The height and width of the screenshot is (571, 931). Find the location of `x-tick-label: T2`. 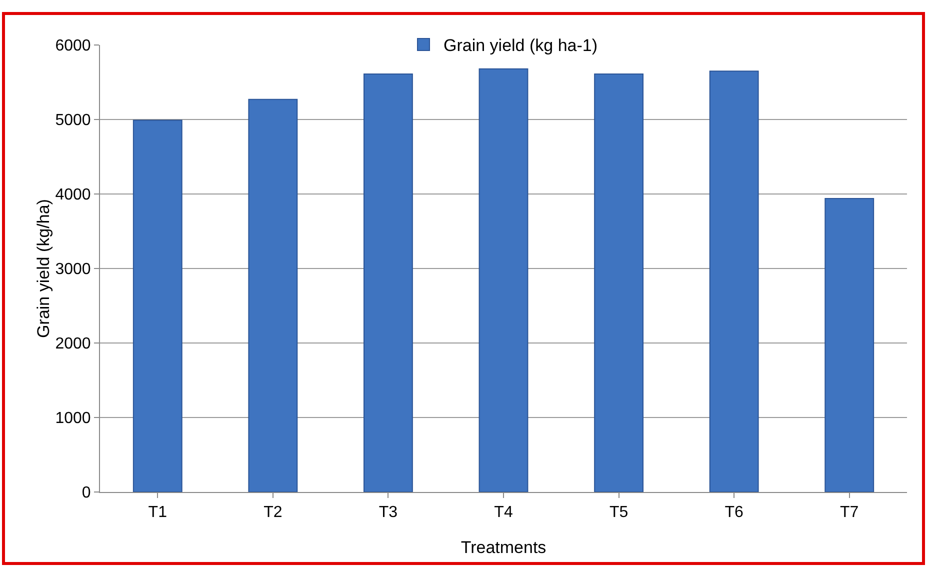

x-tick-label: T2 is located at coordinates (273, 513).